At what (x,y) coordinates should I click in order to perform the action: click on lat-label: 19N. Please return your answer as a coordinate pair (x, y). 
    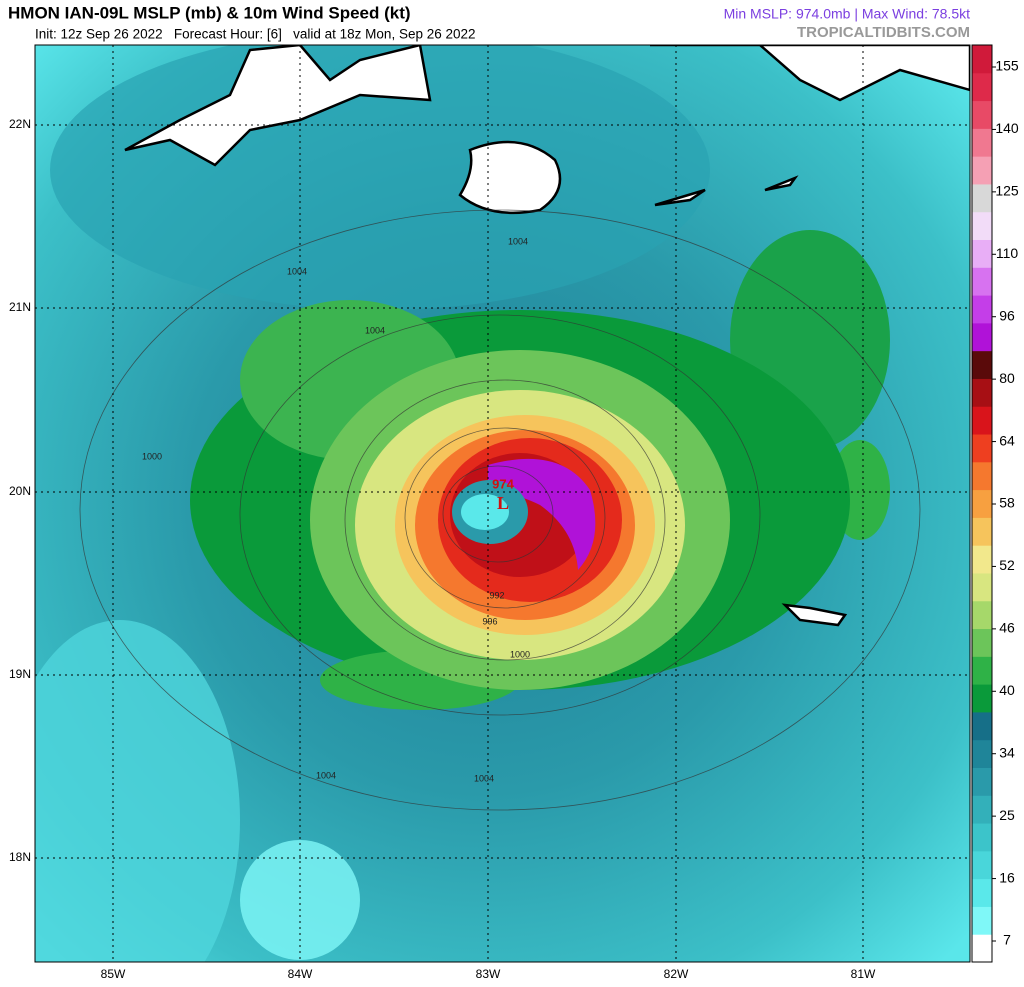
    Looking at the image, I should click on (20, 674).